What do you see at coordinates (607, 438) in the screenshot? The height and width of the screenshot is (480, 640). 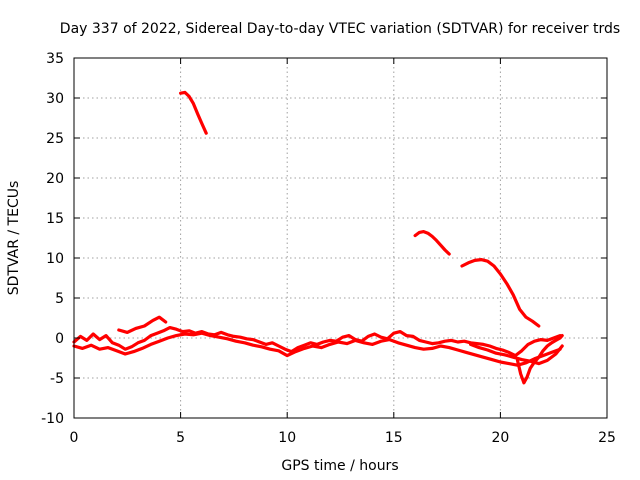 I see `x-tick-label: 25` at bounding box center [607, 438].